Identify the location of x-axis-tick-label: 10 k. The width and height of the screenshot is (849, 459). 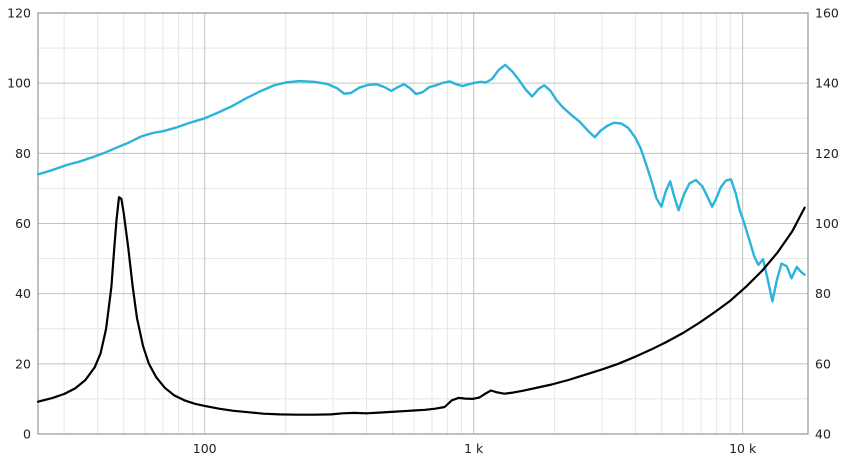
(743, 448).